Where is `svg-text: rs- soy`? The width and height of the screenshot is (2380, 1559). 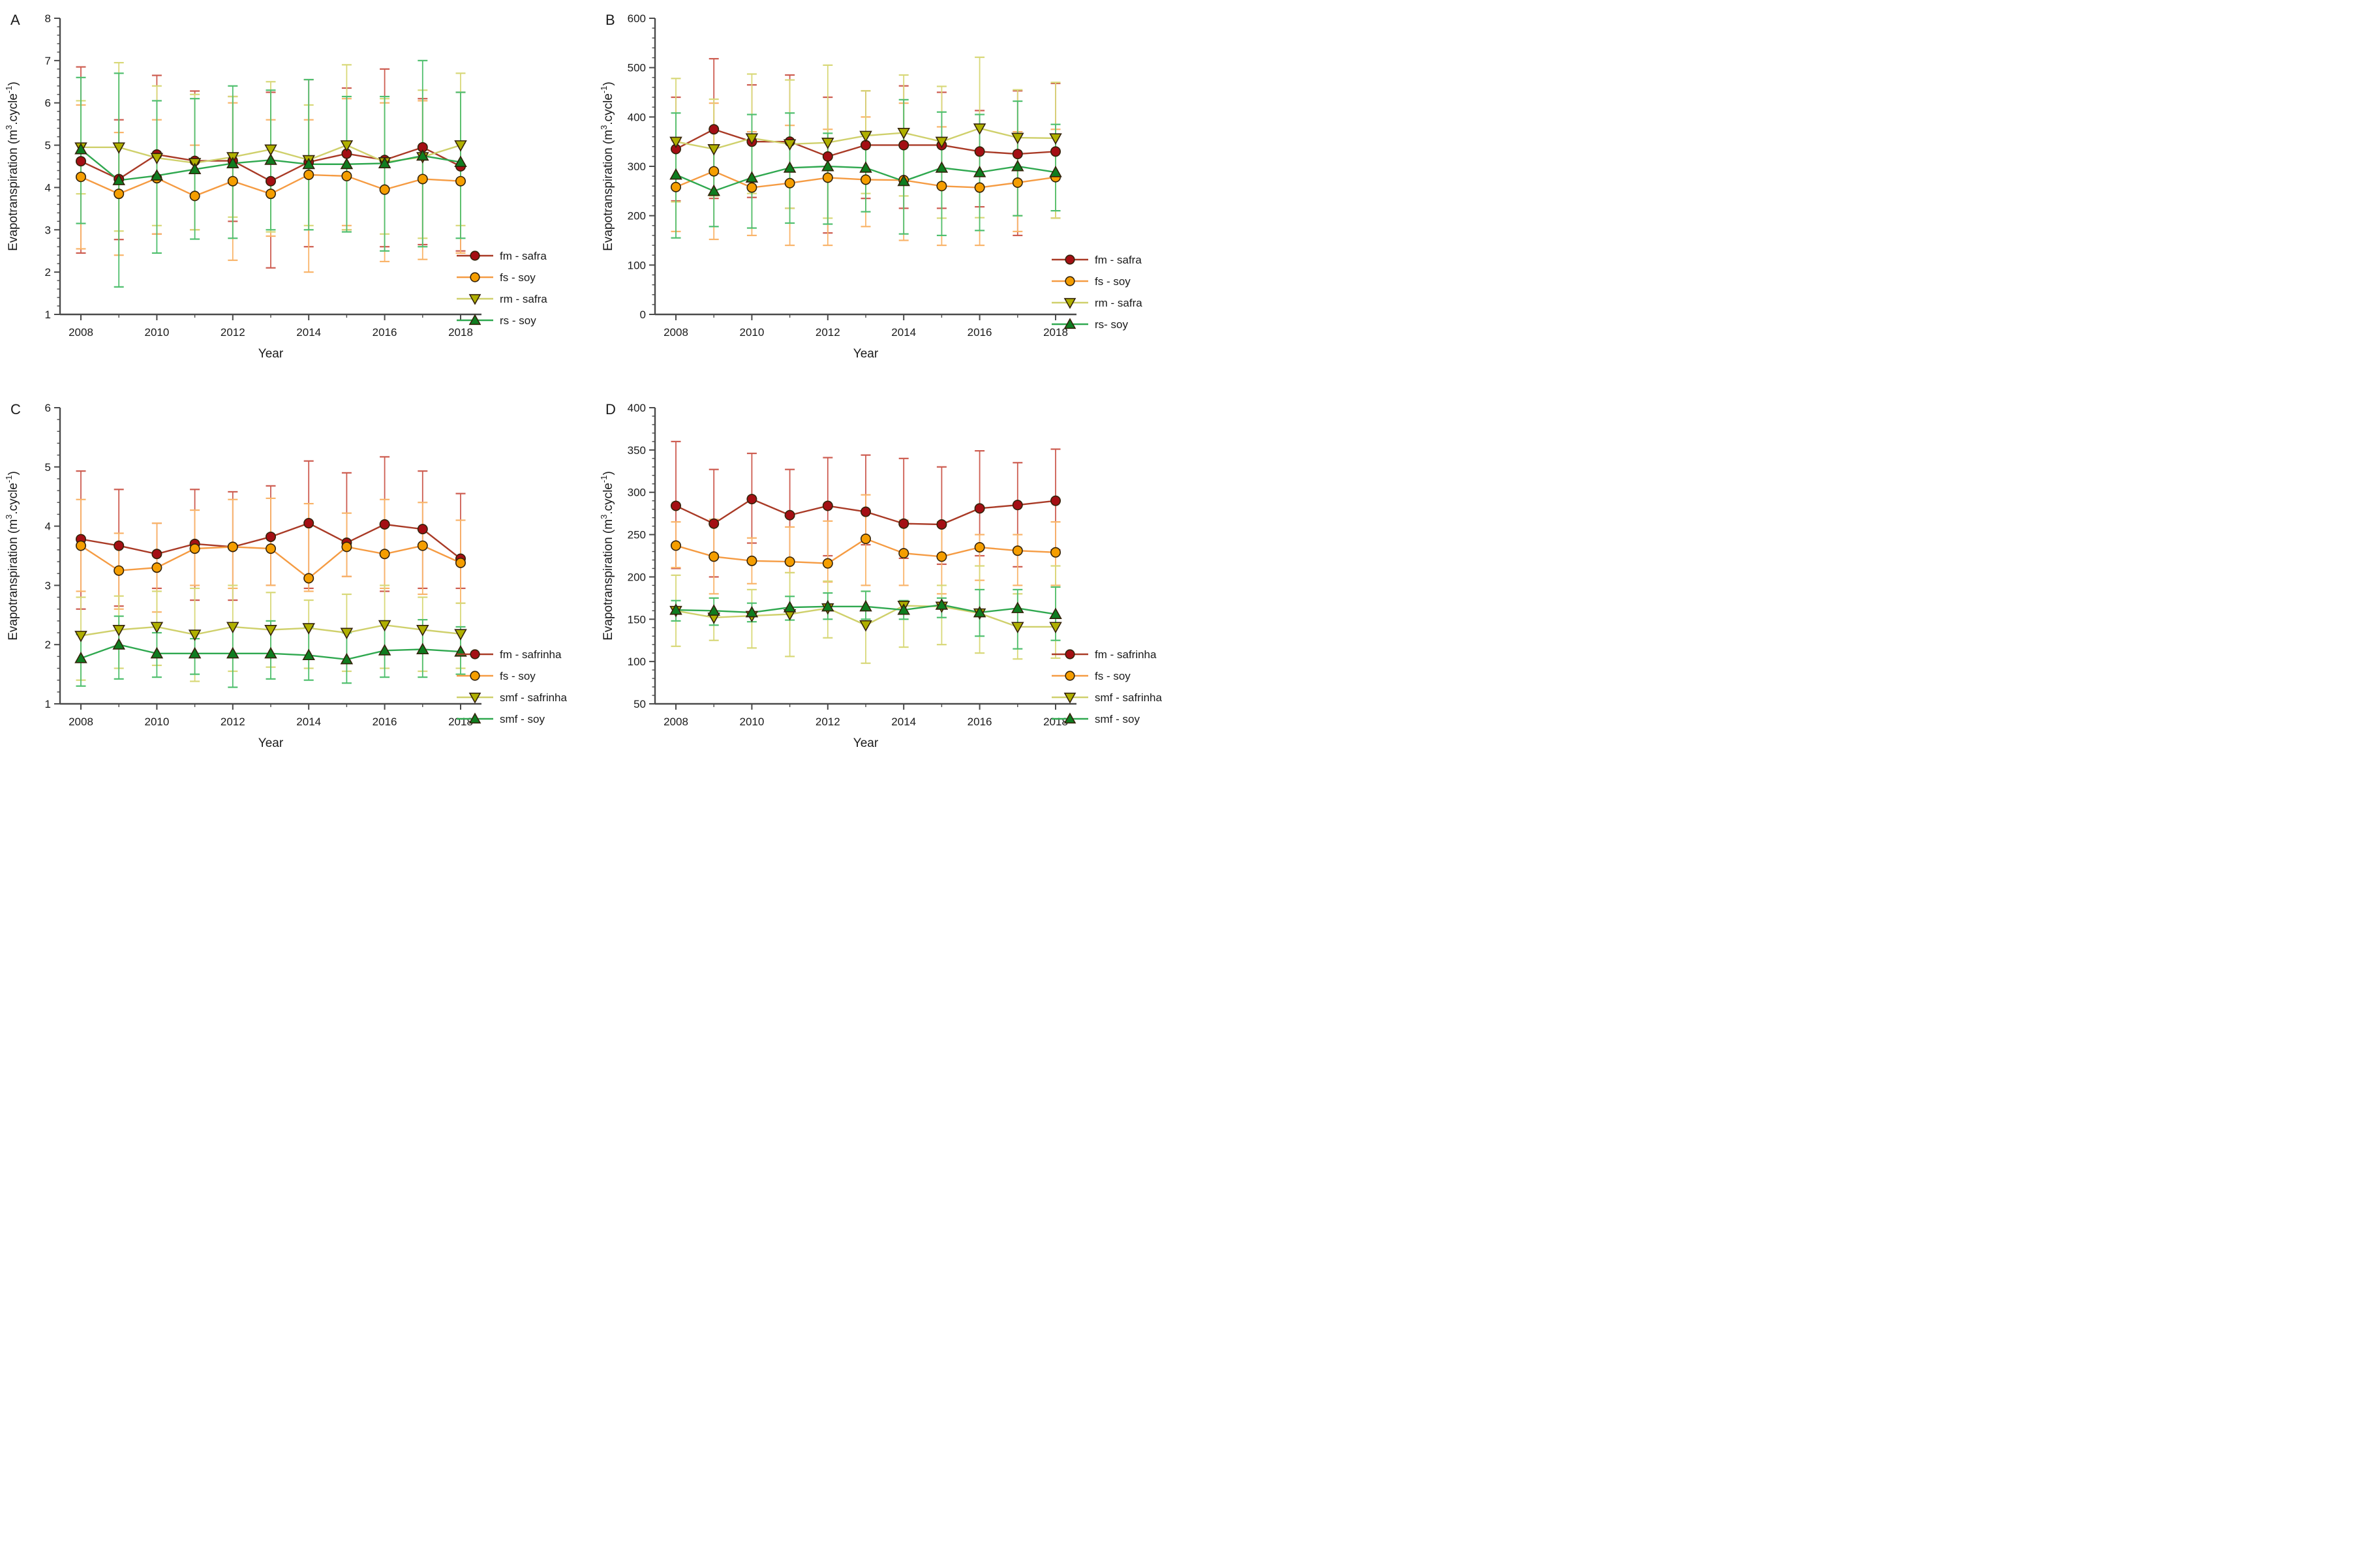
svg-text: rs- soy is located at coordinates (1112, 324).